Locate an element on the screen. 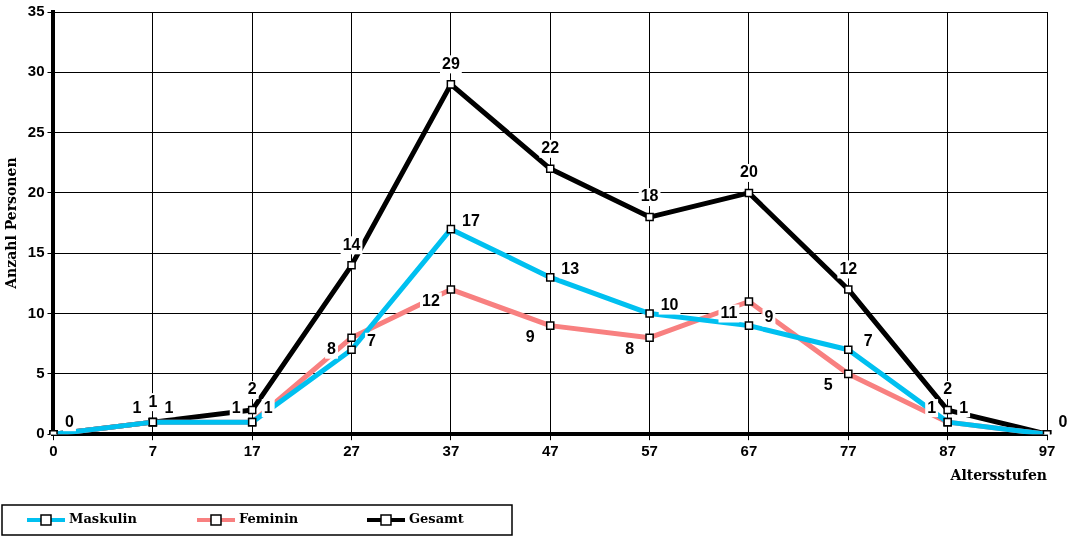  data-label: 29 is located at coordinates (450, 63).